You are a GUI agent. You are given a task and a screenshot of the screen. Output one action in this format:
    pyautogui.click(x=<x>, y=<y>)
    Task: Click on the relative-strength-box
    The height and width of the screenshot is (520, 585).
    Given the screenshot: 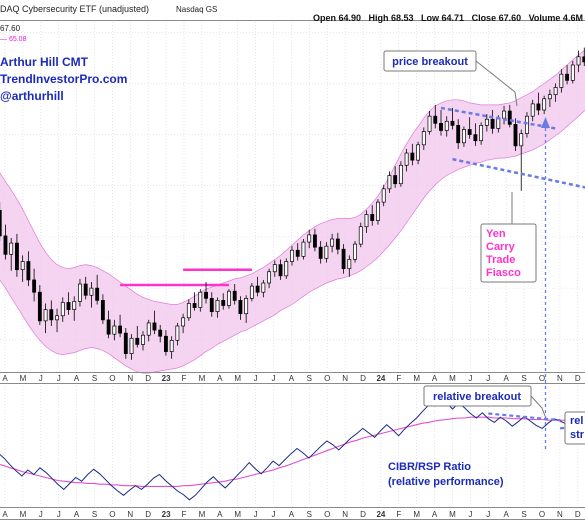 What is the action you would take?
    pyautogui.click(x=574, y=428)
    